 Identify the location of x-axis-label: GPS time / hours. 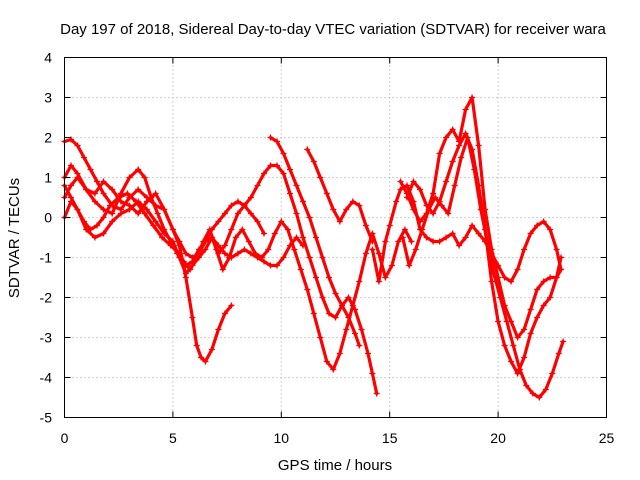
(335, 465).